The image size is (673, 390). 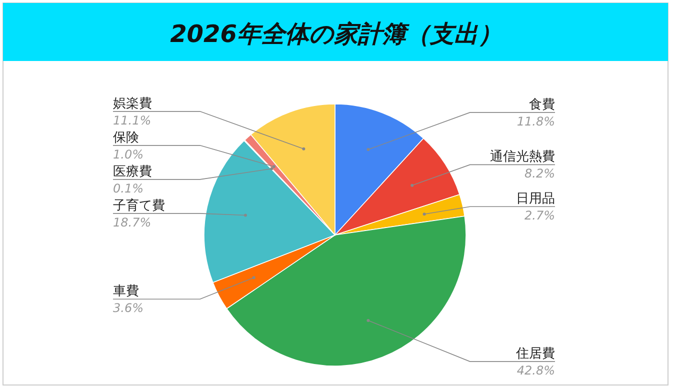 What do you see at coordinates (128, 154) in the screenshot?
I see `data-label: 1.0%` at bounding box center [128, 154].